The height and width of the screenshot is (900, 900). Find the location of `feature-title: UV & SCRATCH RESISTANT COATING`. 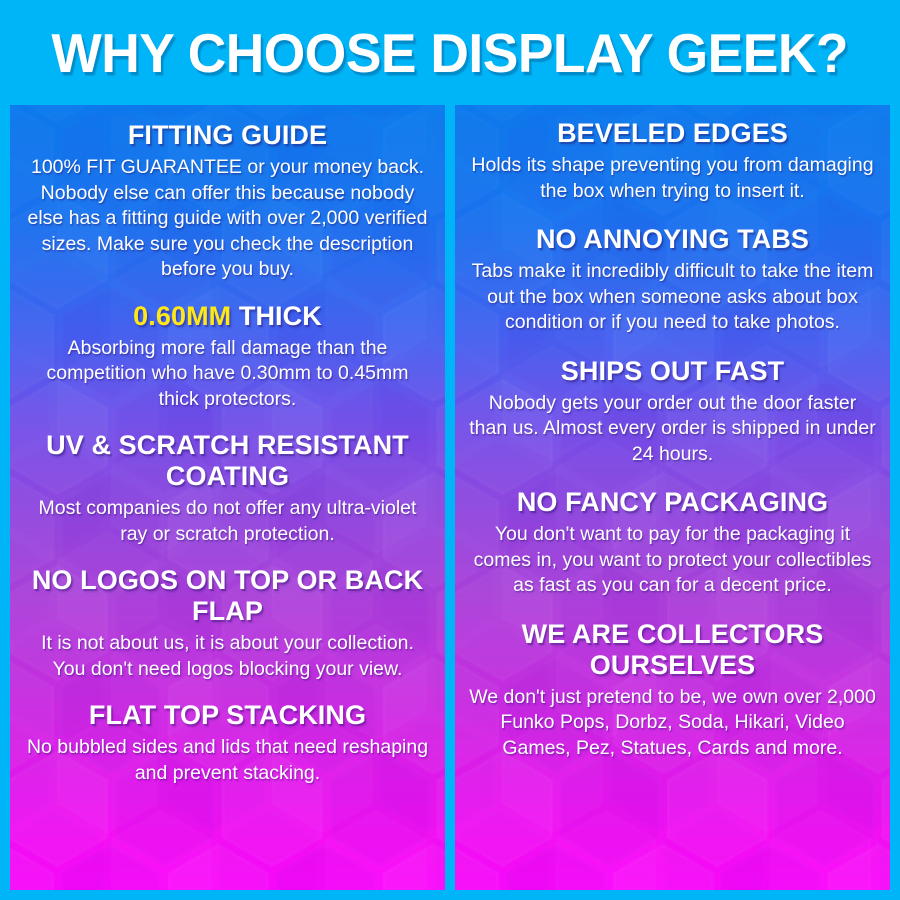

feature-title: UV & SCRATCH RESISTANT COATING is located at coordinates (227, 460).